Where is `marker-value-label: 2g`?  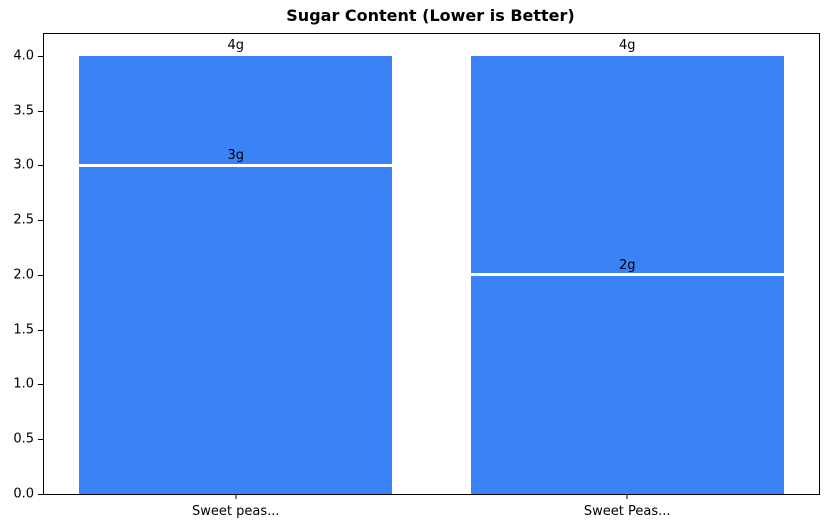 marker-value-label: 2g is located at coordinates (627, 265).